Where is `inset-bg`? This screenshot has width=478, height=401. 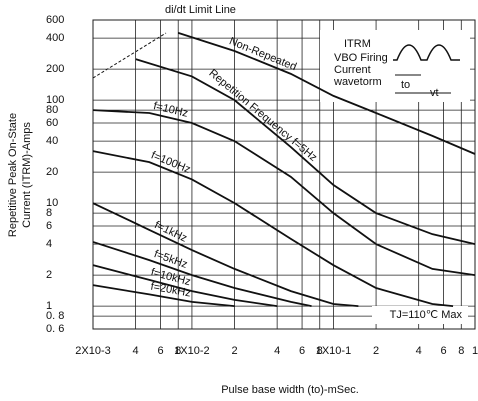
inset-bg is located at coordinates (395, 66).